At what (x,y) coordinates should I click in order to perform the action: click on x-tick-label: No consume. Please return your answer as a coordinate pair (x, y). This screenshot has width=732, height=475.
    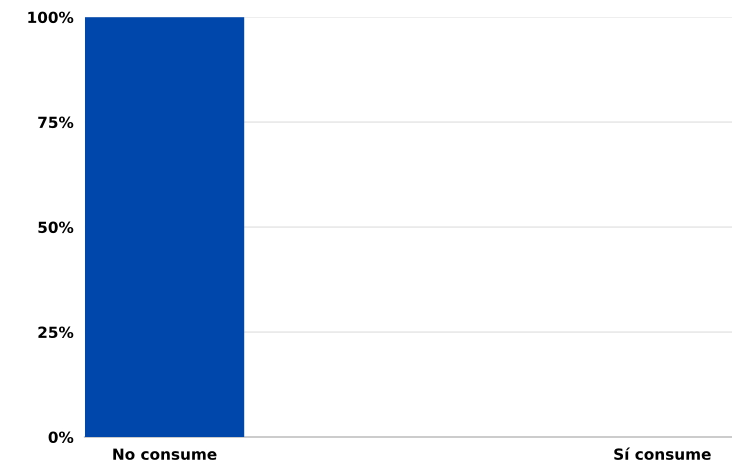
    Looking at the image, I should click on (164, 454).